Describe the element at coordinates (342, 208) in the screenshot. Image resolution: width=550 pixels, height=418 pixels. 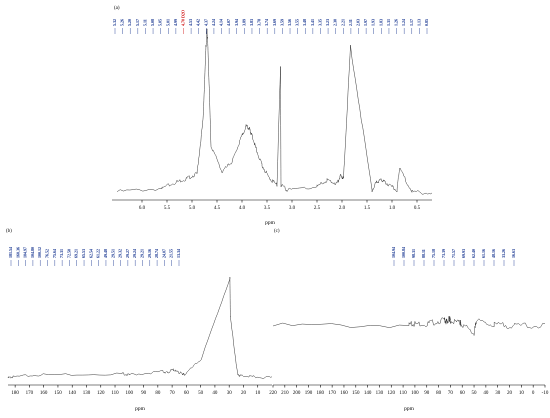
I see `x-tick-label: 2.0` at that location.